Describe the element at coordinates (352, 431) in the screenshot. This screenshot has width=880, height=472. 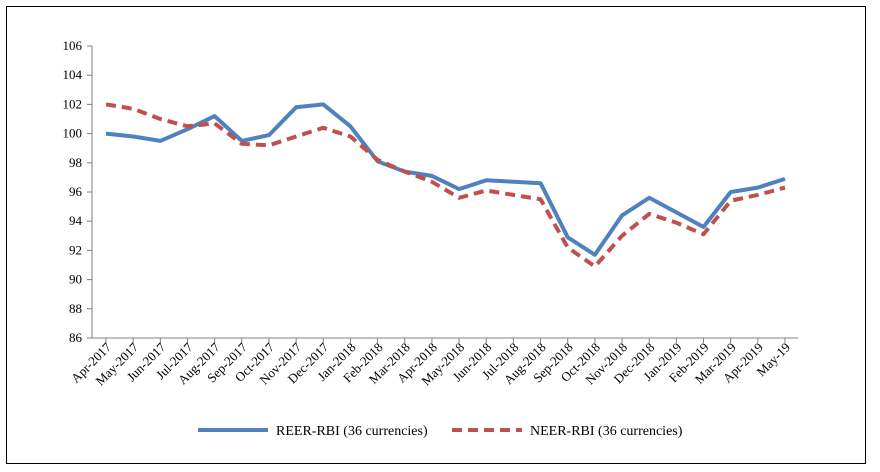
I see `legend-label-reer: REER-RBI (36 currencies)` at that location.